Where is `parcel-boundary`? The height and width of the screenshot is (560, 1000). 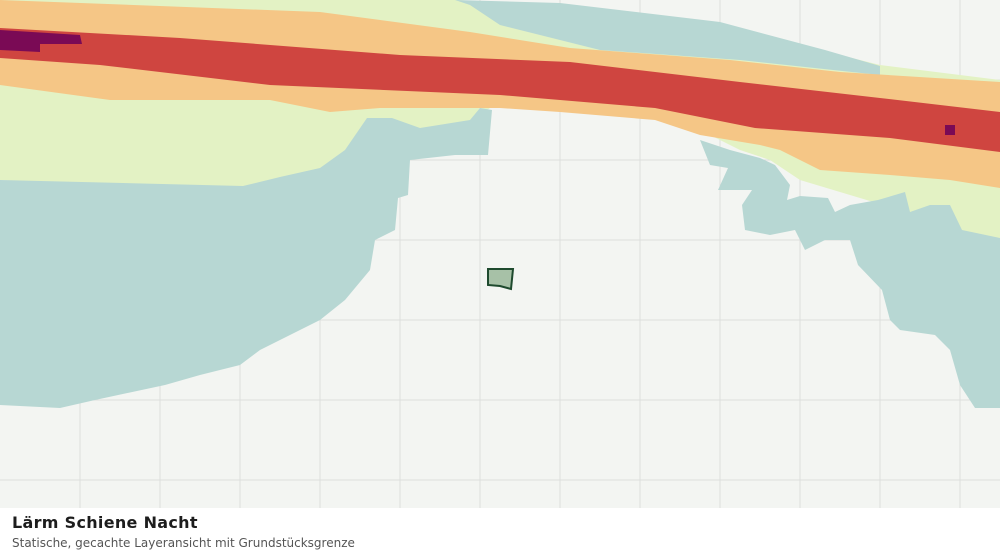
parcel-boundary is located at coordinates (501, 279).